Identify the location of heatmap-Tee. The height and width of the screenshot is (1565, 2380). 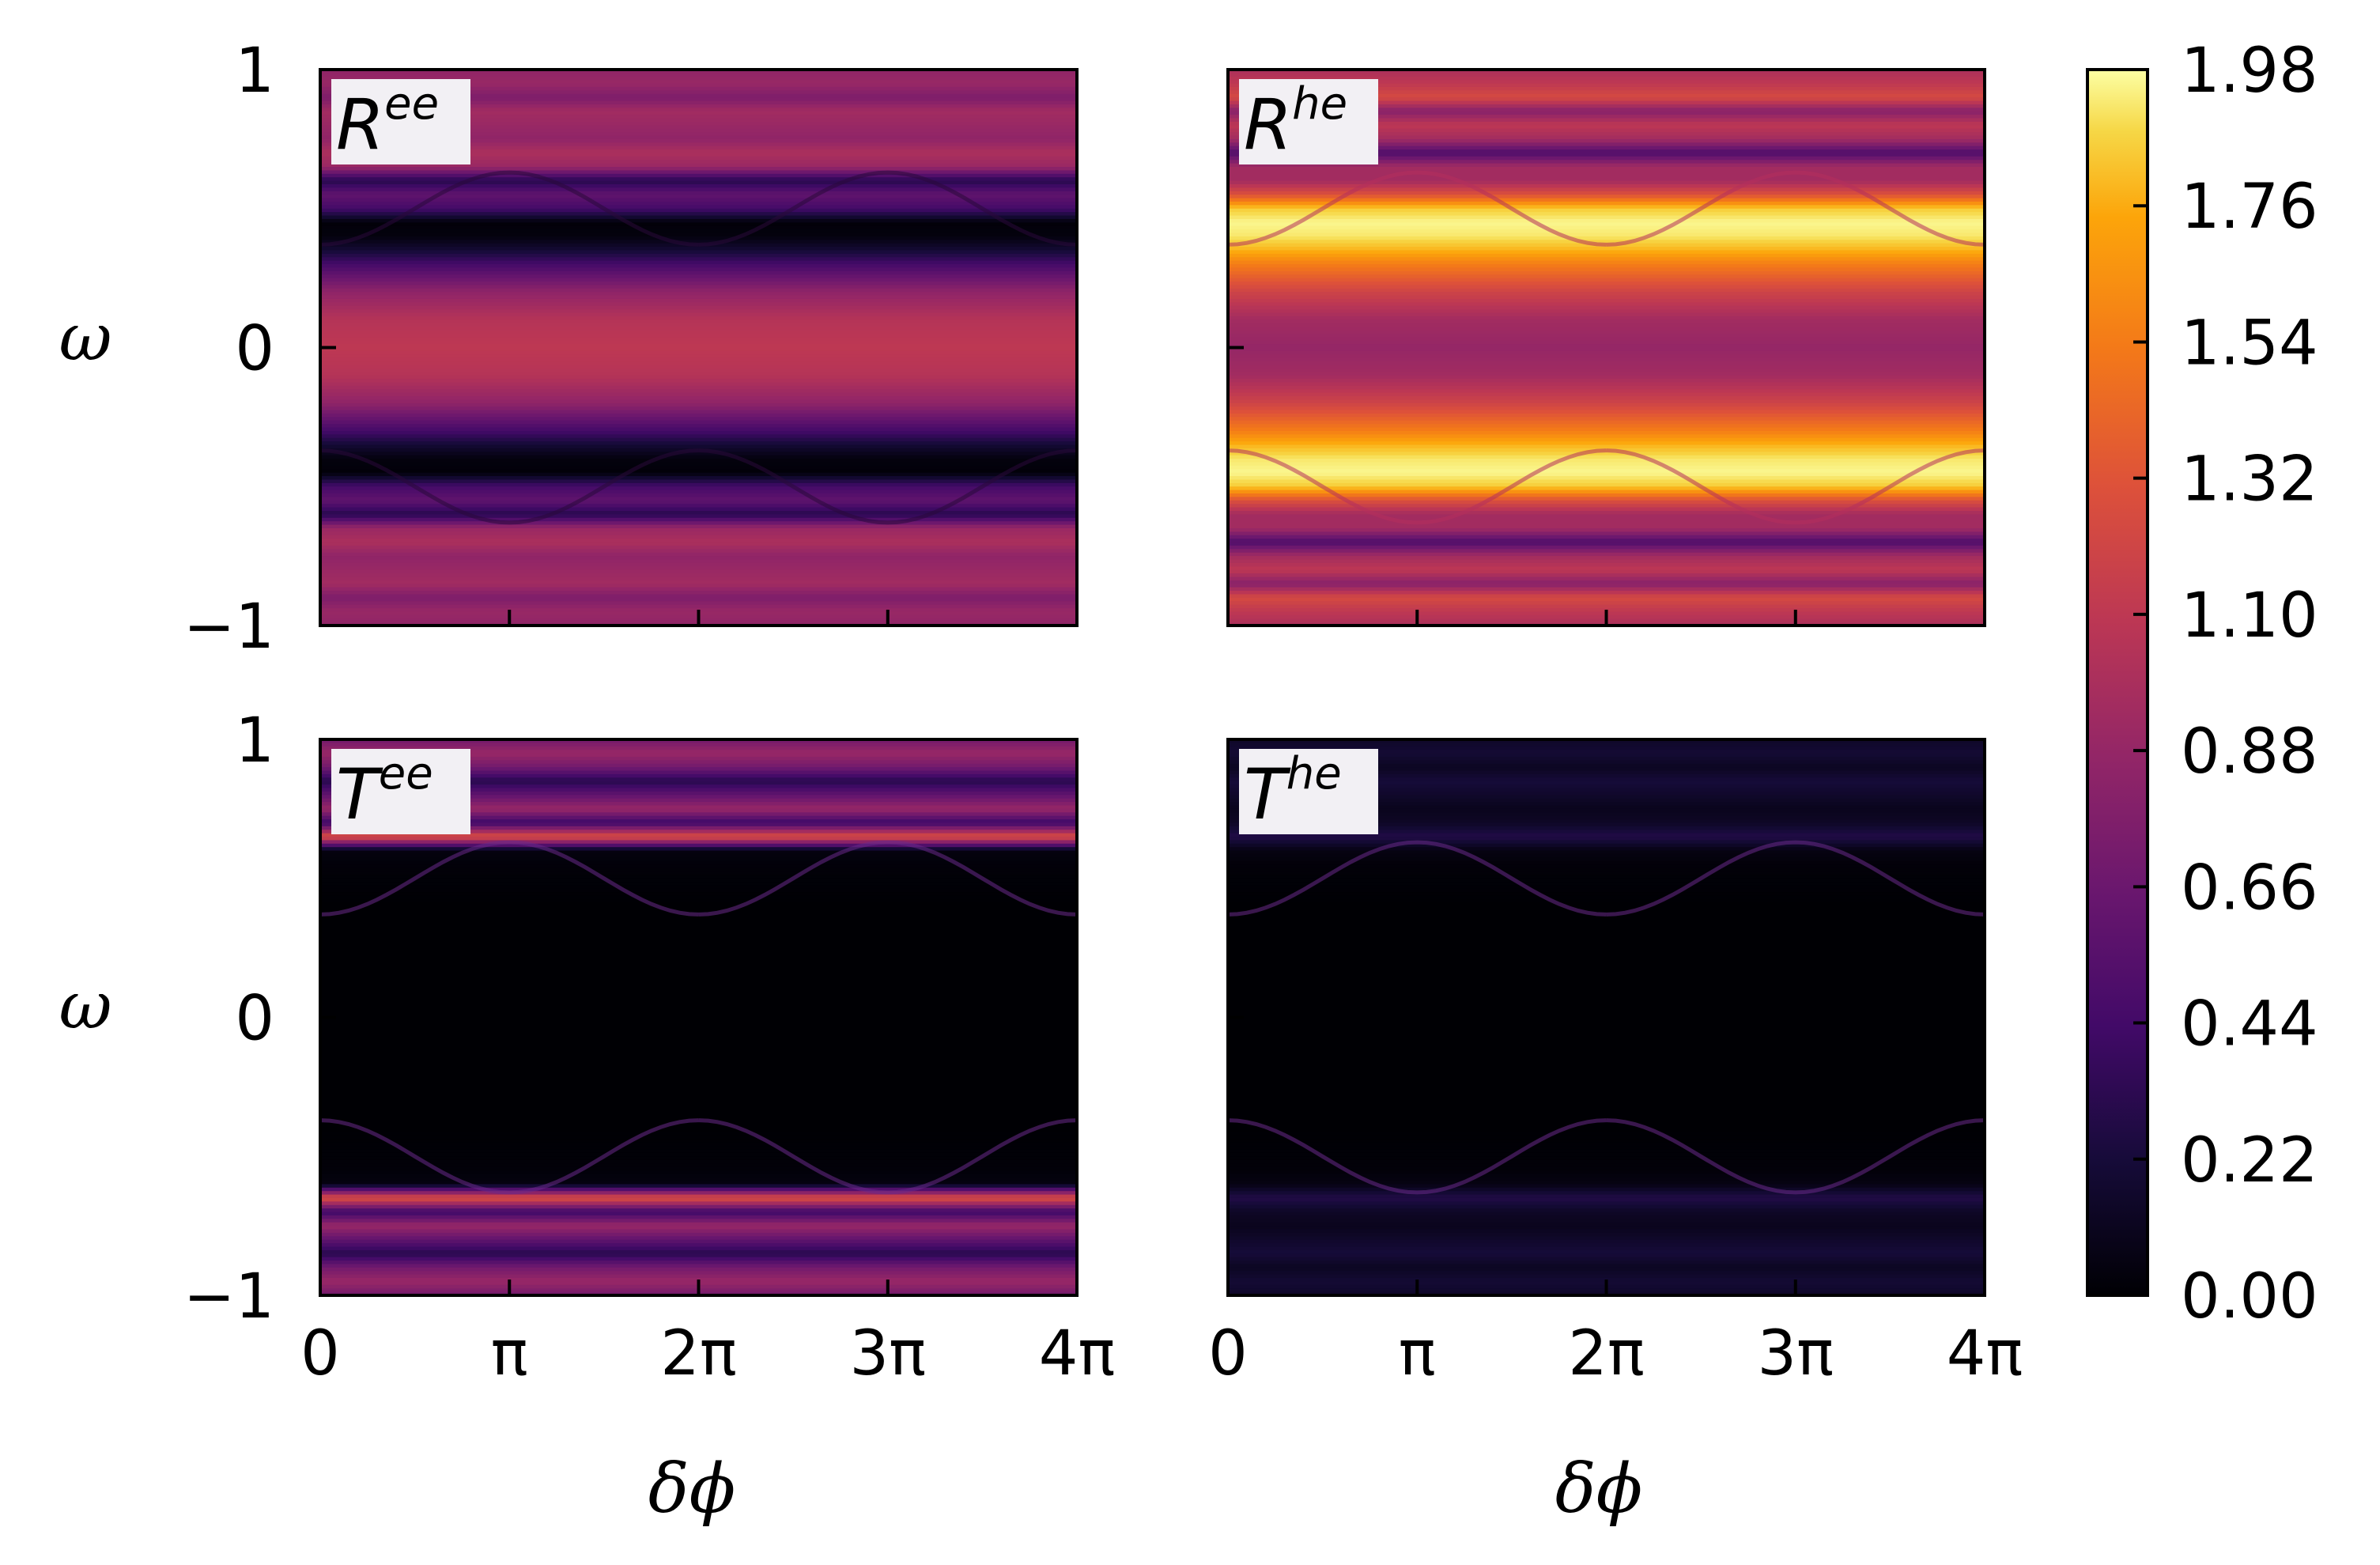
(698, 1017).